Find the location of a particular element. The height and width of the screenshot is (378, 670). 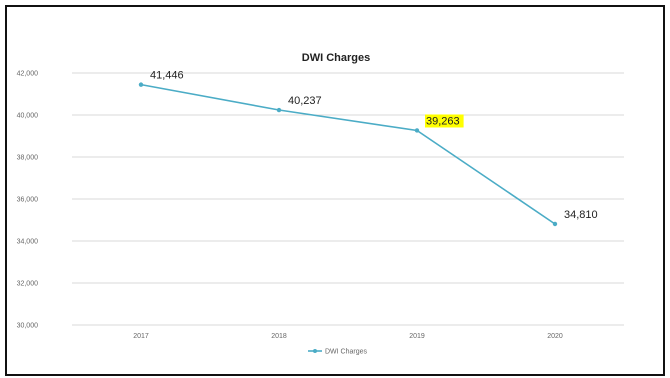

y-tick-label: 36,000 is located at coordinates (28, 200).